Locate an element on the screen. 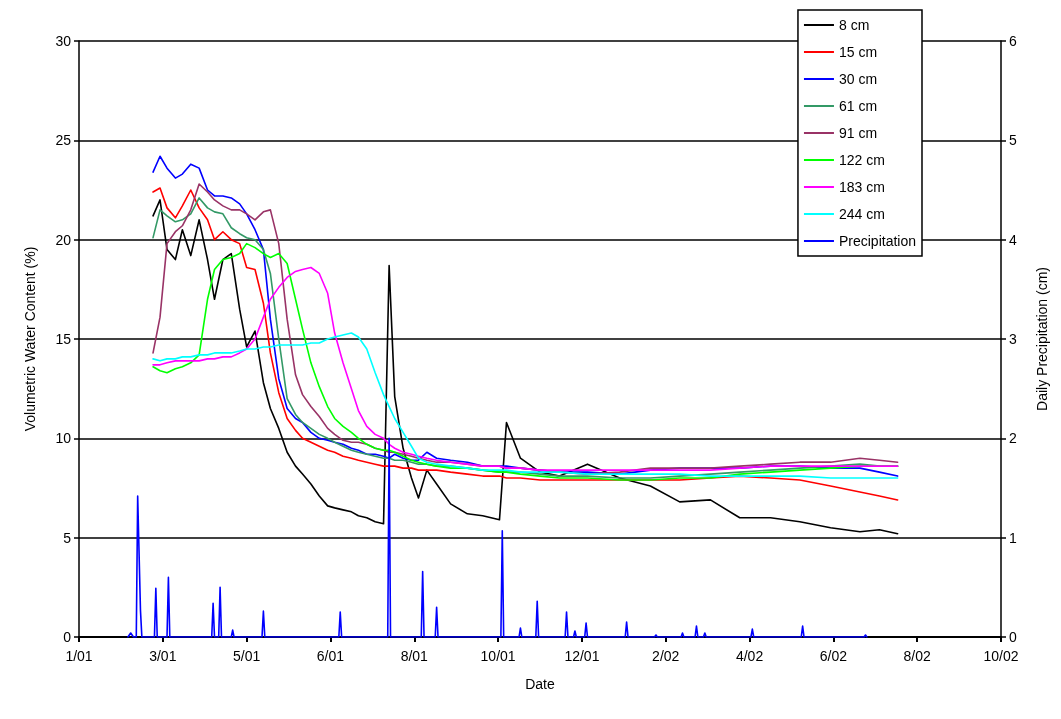 Image resolution: width=1061 pixels, height=719 pixels. x-tick-label: 3/01 is located at coordinates (163, 656).